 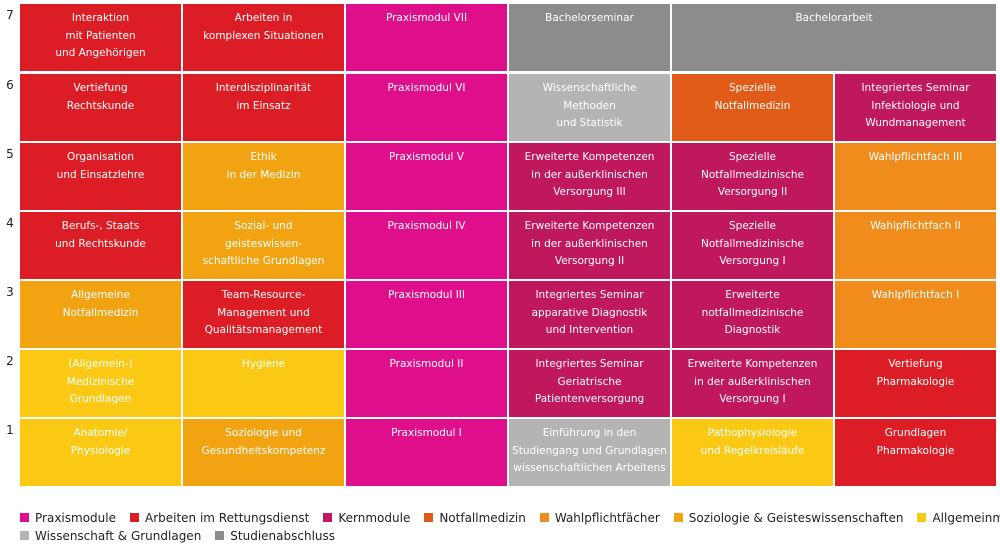 I want to click on legend-item: Soziologie & Geisteswissenschaften, so click(x=788, y=517).